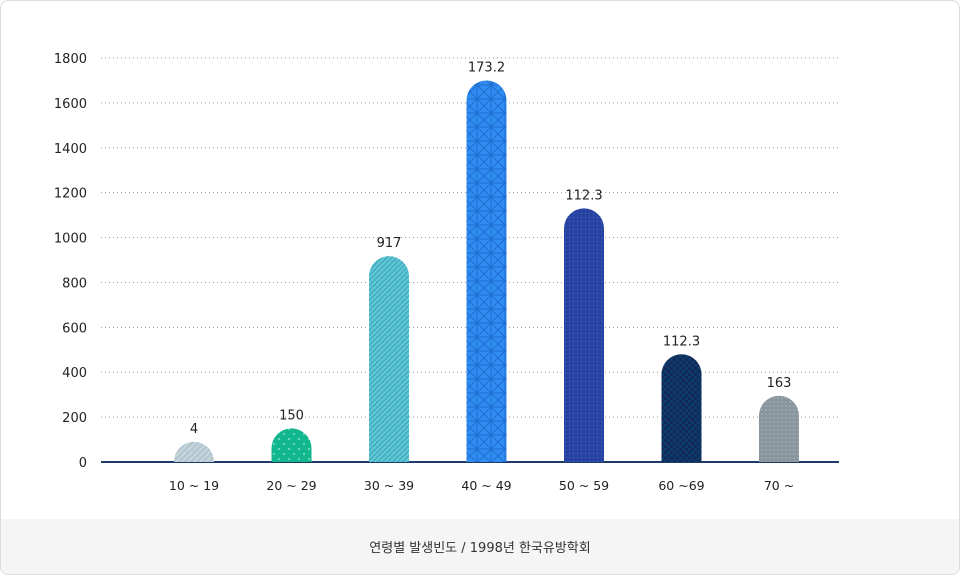  I want to click on x-category-label: 70 ~, so click(779, 485).